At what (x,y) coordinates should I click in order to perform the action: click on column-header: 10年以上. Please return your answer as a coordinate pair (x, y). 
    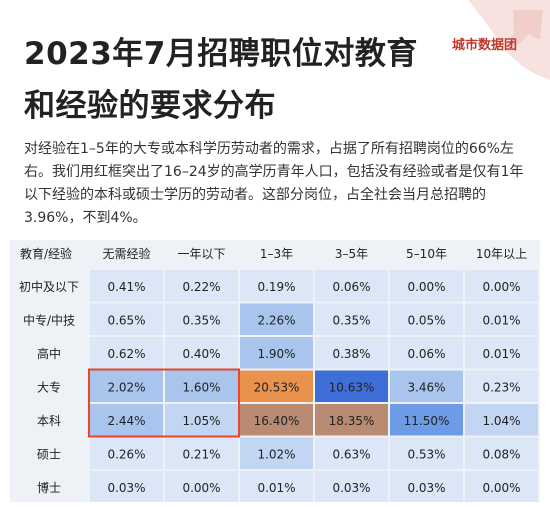
    Looking at the image, I should click on (501, 254).